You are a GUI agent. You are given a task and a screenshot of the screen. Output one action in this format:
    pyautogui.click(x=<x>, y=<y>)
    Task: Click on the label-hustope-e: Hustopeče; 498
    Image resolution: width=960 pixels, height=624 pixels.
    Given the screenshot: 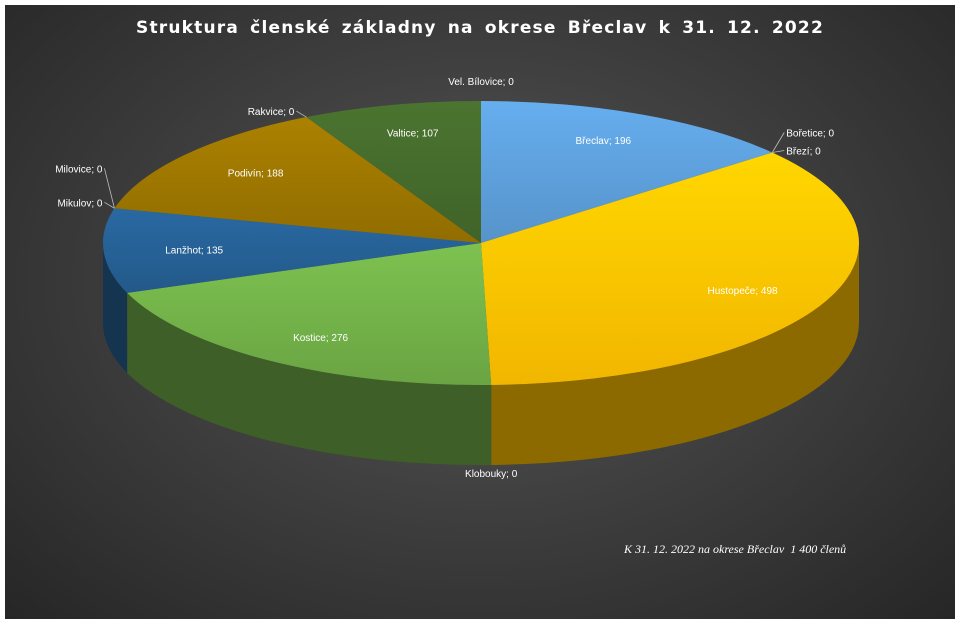 What is the action you would take?
    pyautogui.click(x=743, y=291)
    